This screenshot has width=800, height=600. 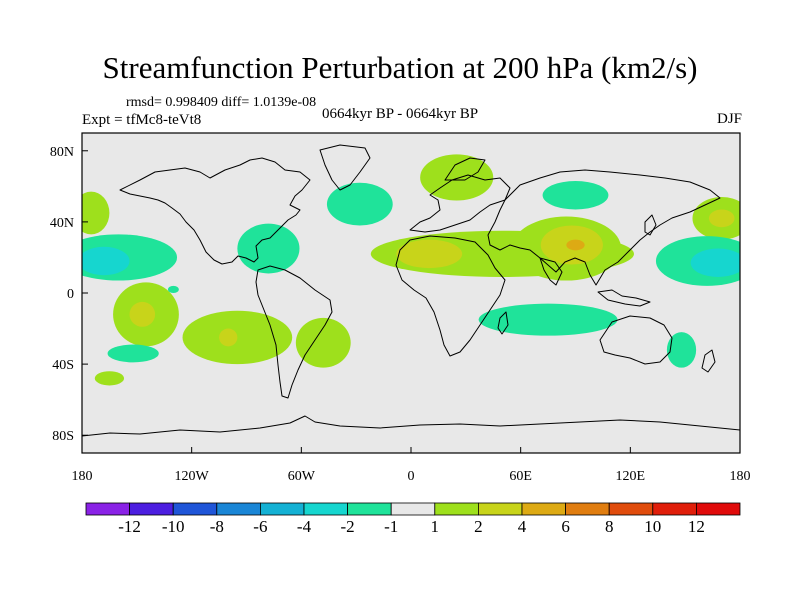 I want to click on coast-indonesia, so click(x=624, y=298).